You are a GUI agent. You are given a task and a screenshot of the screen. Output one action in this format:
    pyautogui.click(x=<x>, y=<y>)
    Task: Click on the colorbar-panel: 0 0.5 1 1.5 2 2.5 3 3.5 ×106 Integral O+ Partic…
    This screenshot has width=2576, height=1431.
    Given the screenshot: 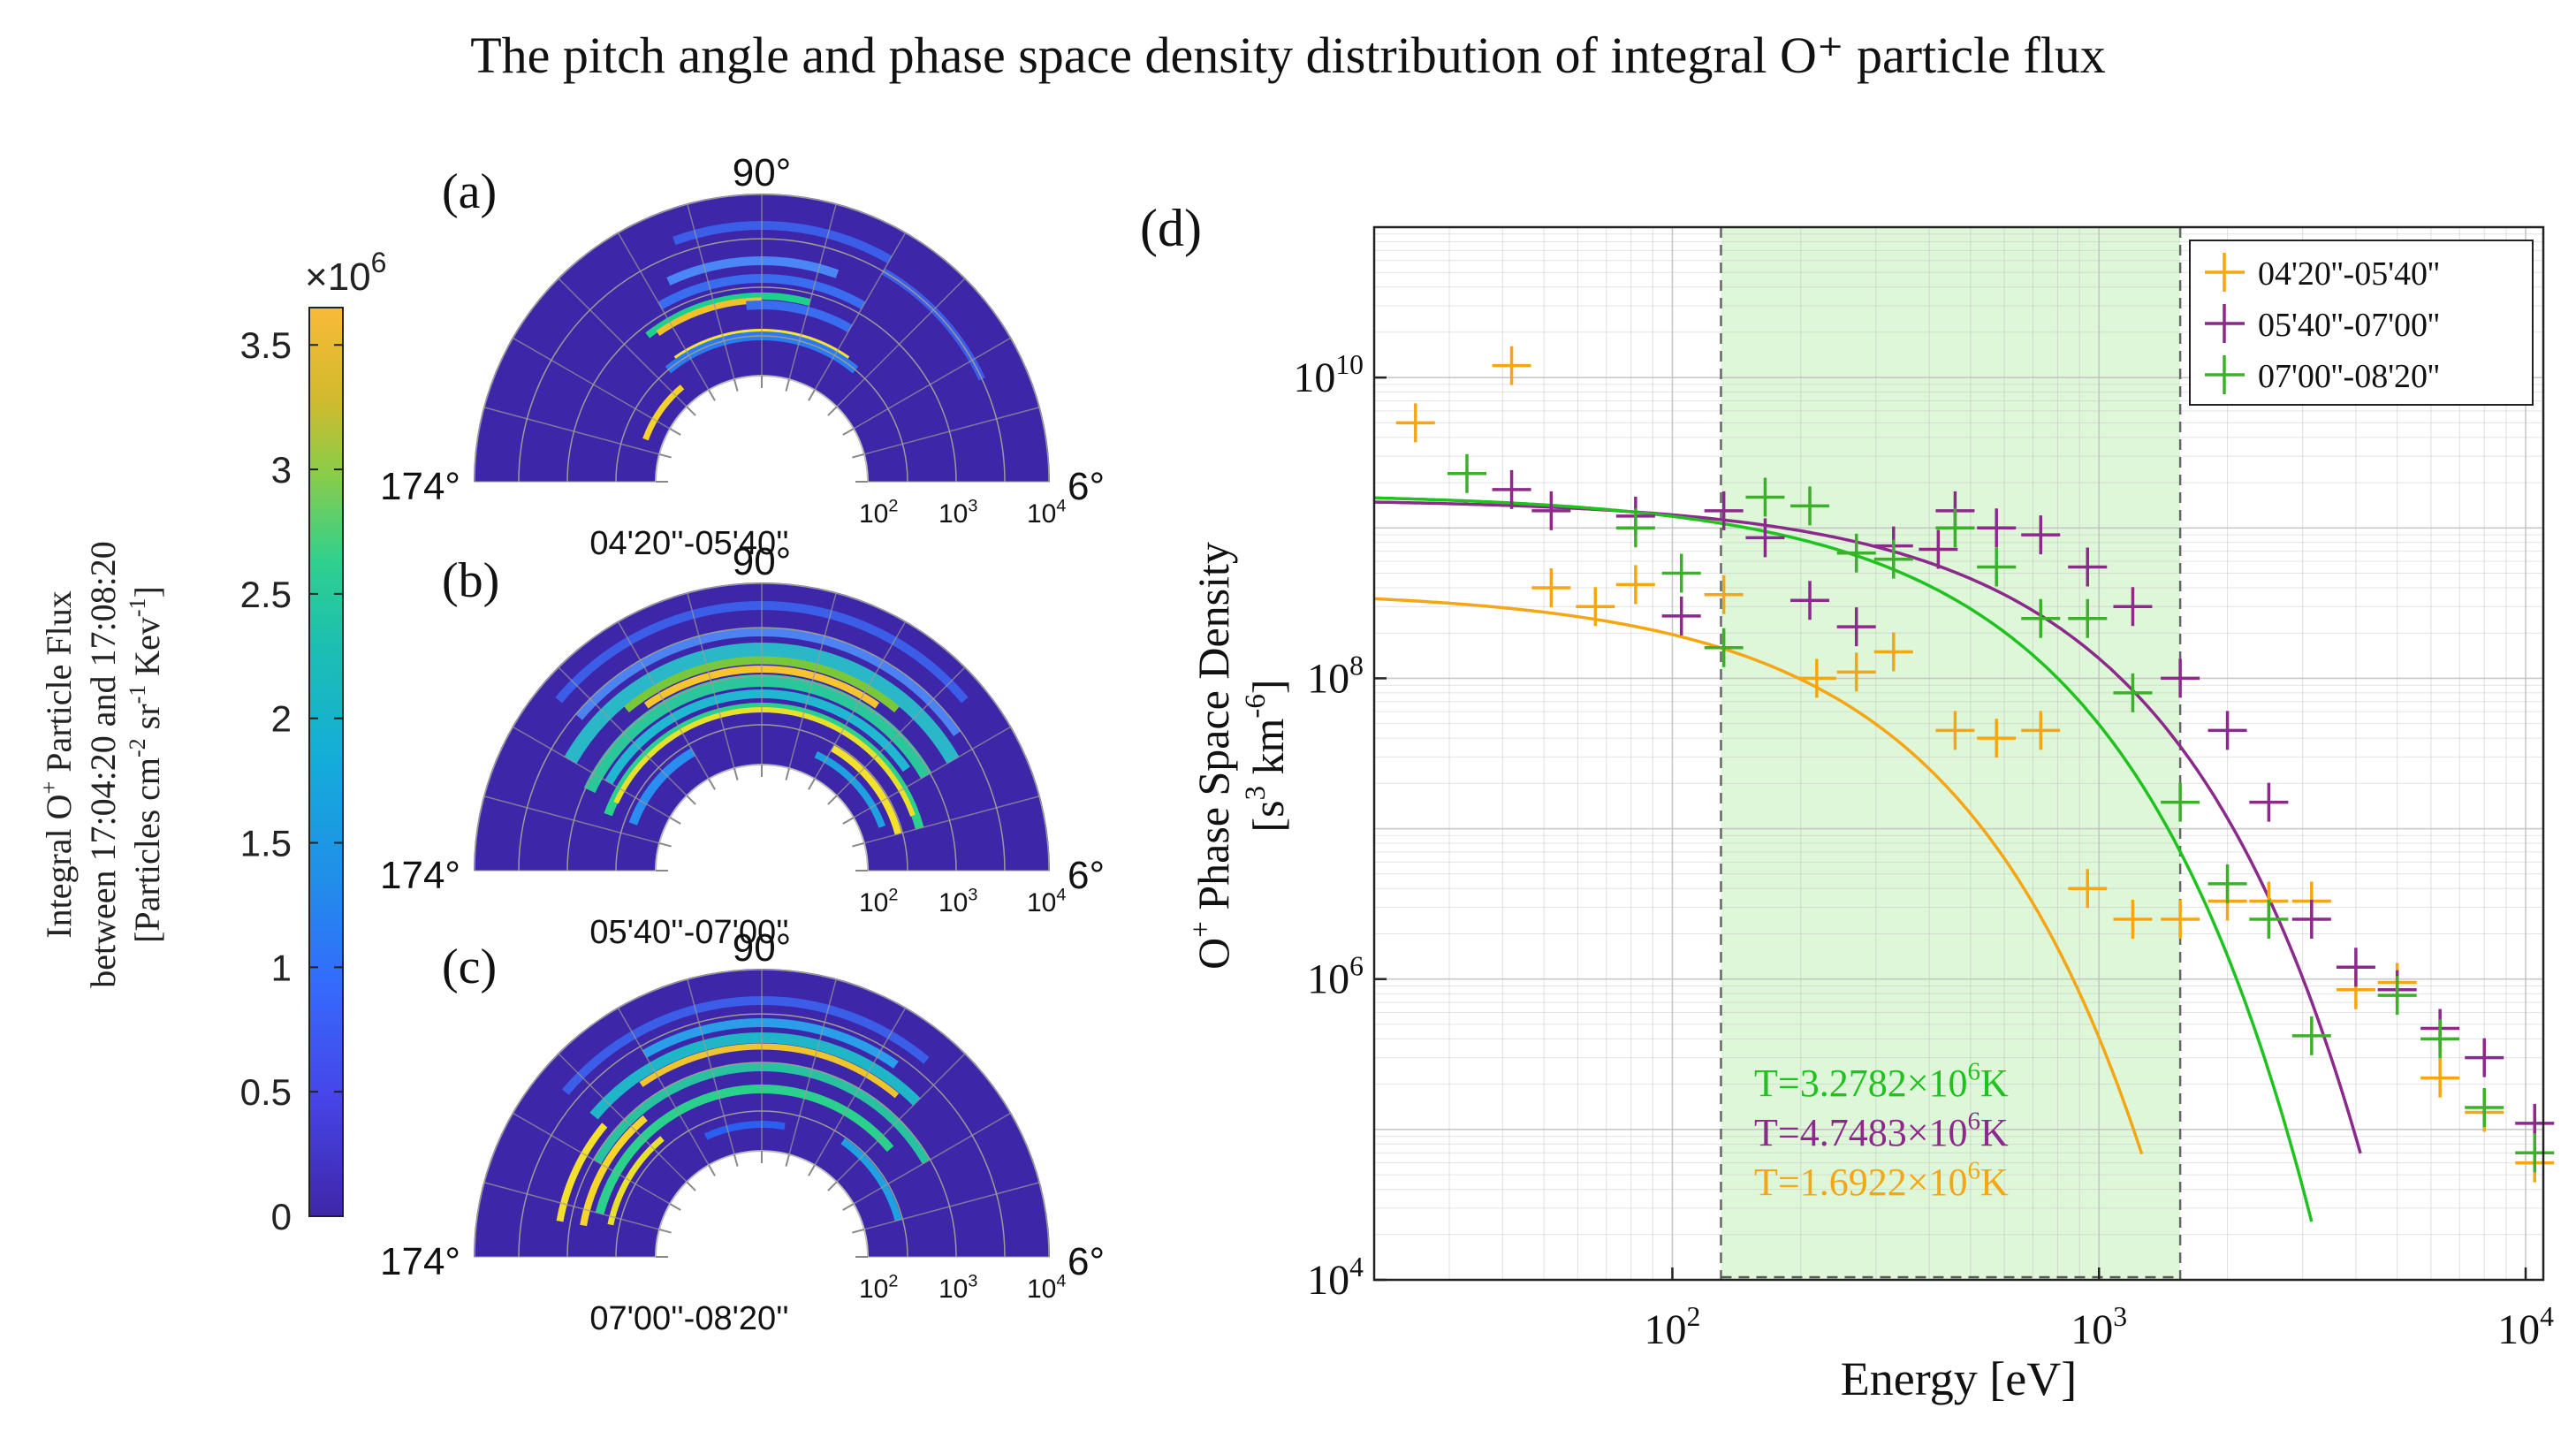 What is the action you would take?
    pyautogui.click(x=211, y=742)
    